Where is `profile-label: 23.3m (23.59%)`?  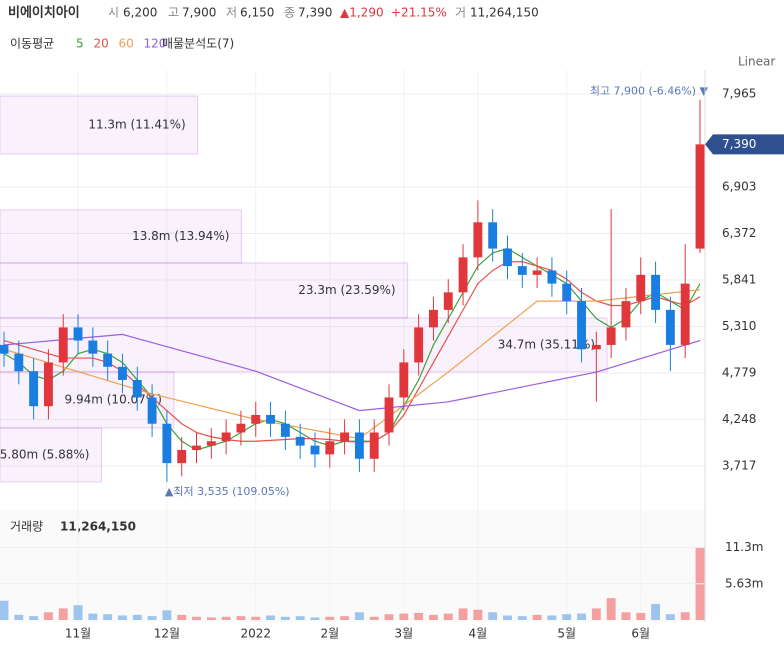
profile-label: 23.3m (23.59%) is located at coordinates (346, 290).